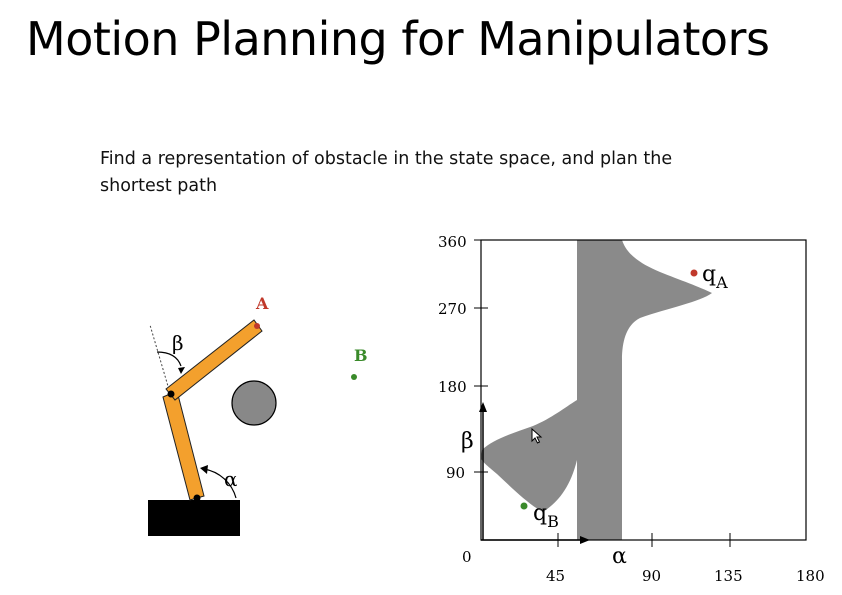 This screenshot has width=842, height=595. What do you see at coordinates (810, 576) in the screenshot?
I see `x-tick-label: 180` at bounding box center [810, 576].